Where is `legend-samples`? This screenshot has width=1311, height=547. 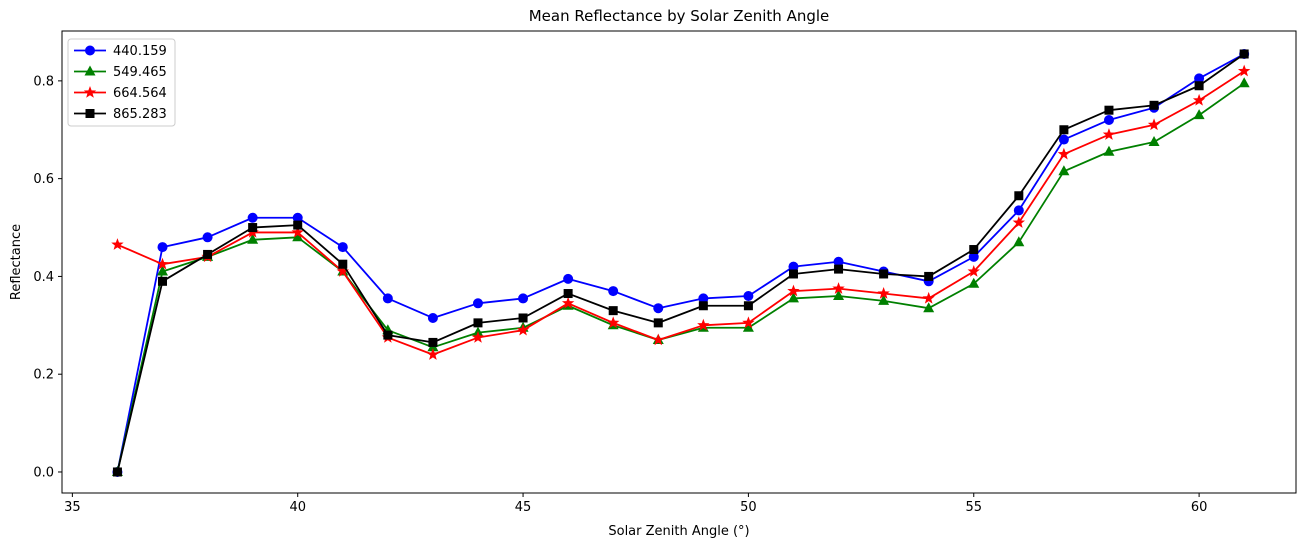 legend-samples is located at coordinates (90, 81).